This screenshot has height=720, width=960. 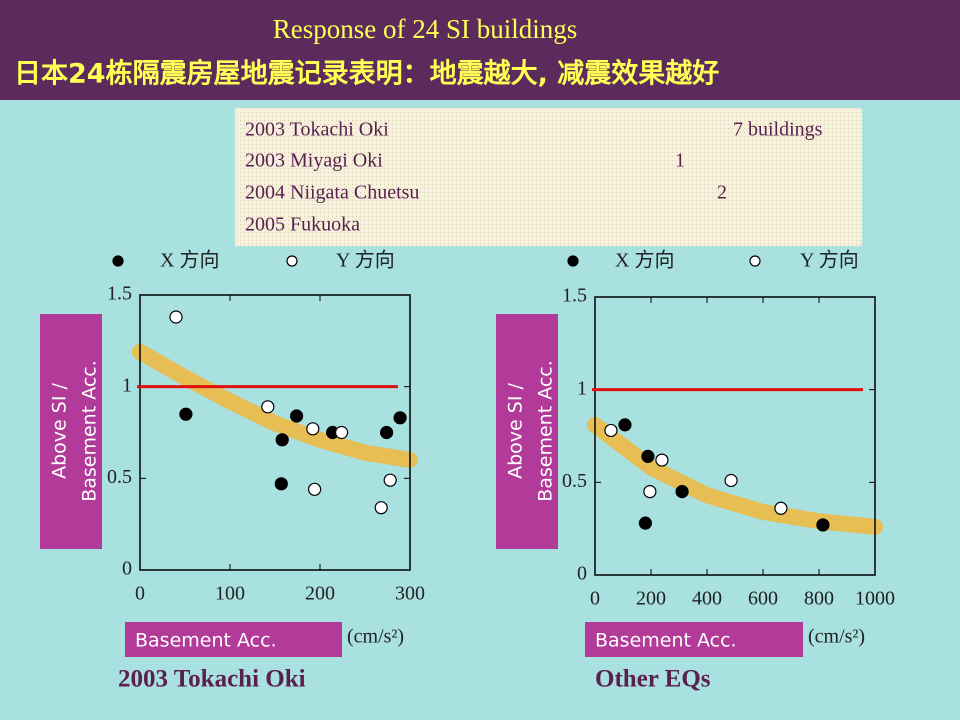 I want to click on x-tick-label: 800, so click(x=819, y=599).